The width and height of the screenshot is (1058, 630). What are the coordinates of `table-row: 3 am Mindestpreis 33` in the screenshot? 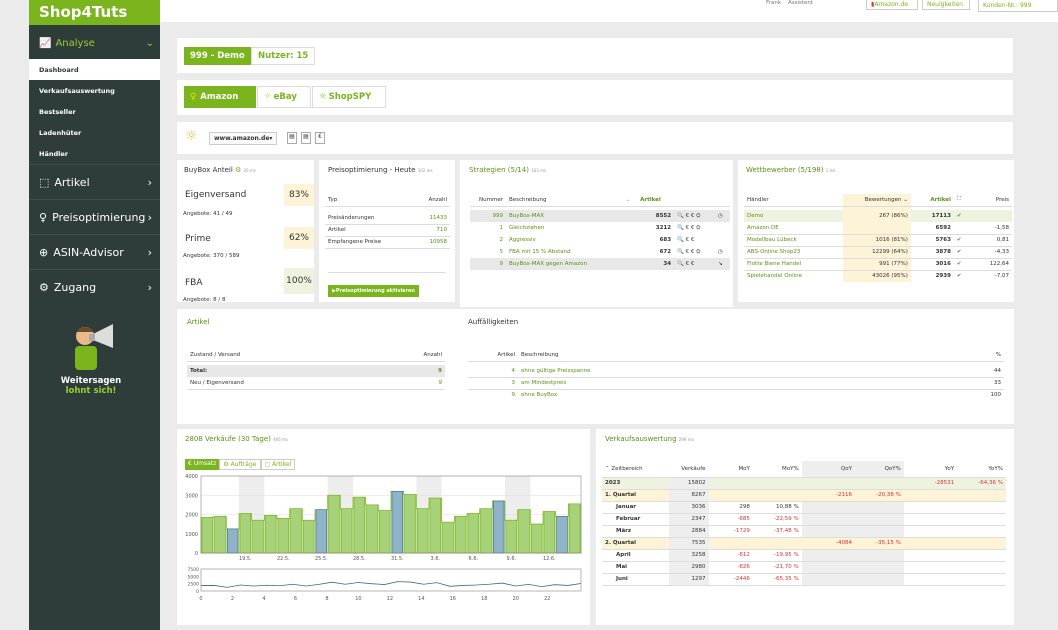 It's located at (736, 383).